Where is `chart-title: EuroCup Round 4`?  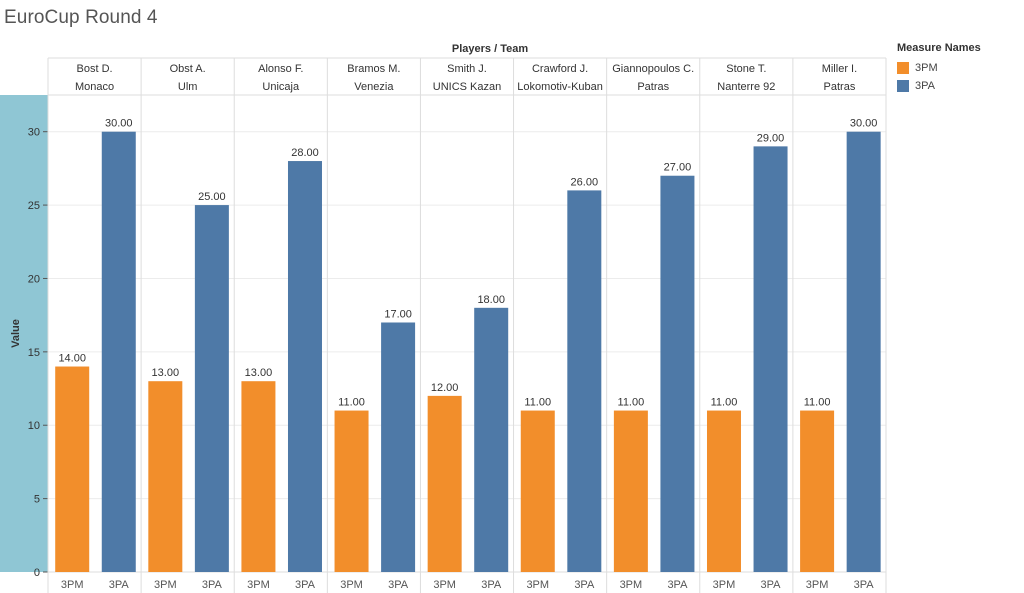 chart-title: EuroCup Round 4 is located at coordinates (81, 17).